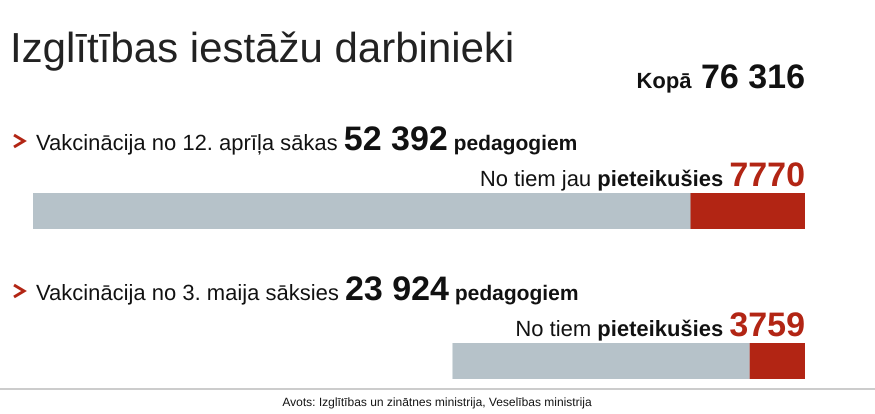  I want to click on y-tick-label: Vakcinācija no 3. maija sāksies, so click(190, 292).